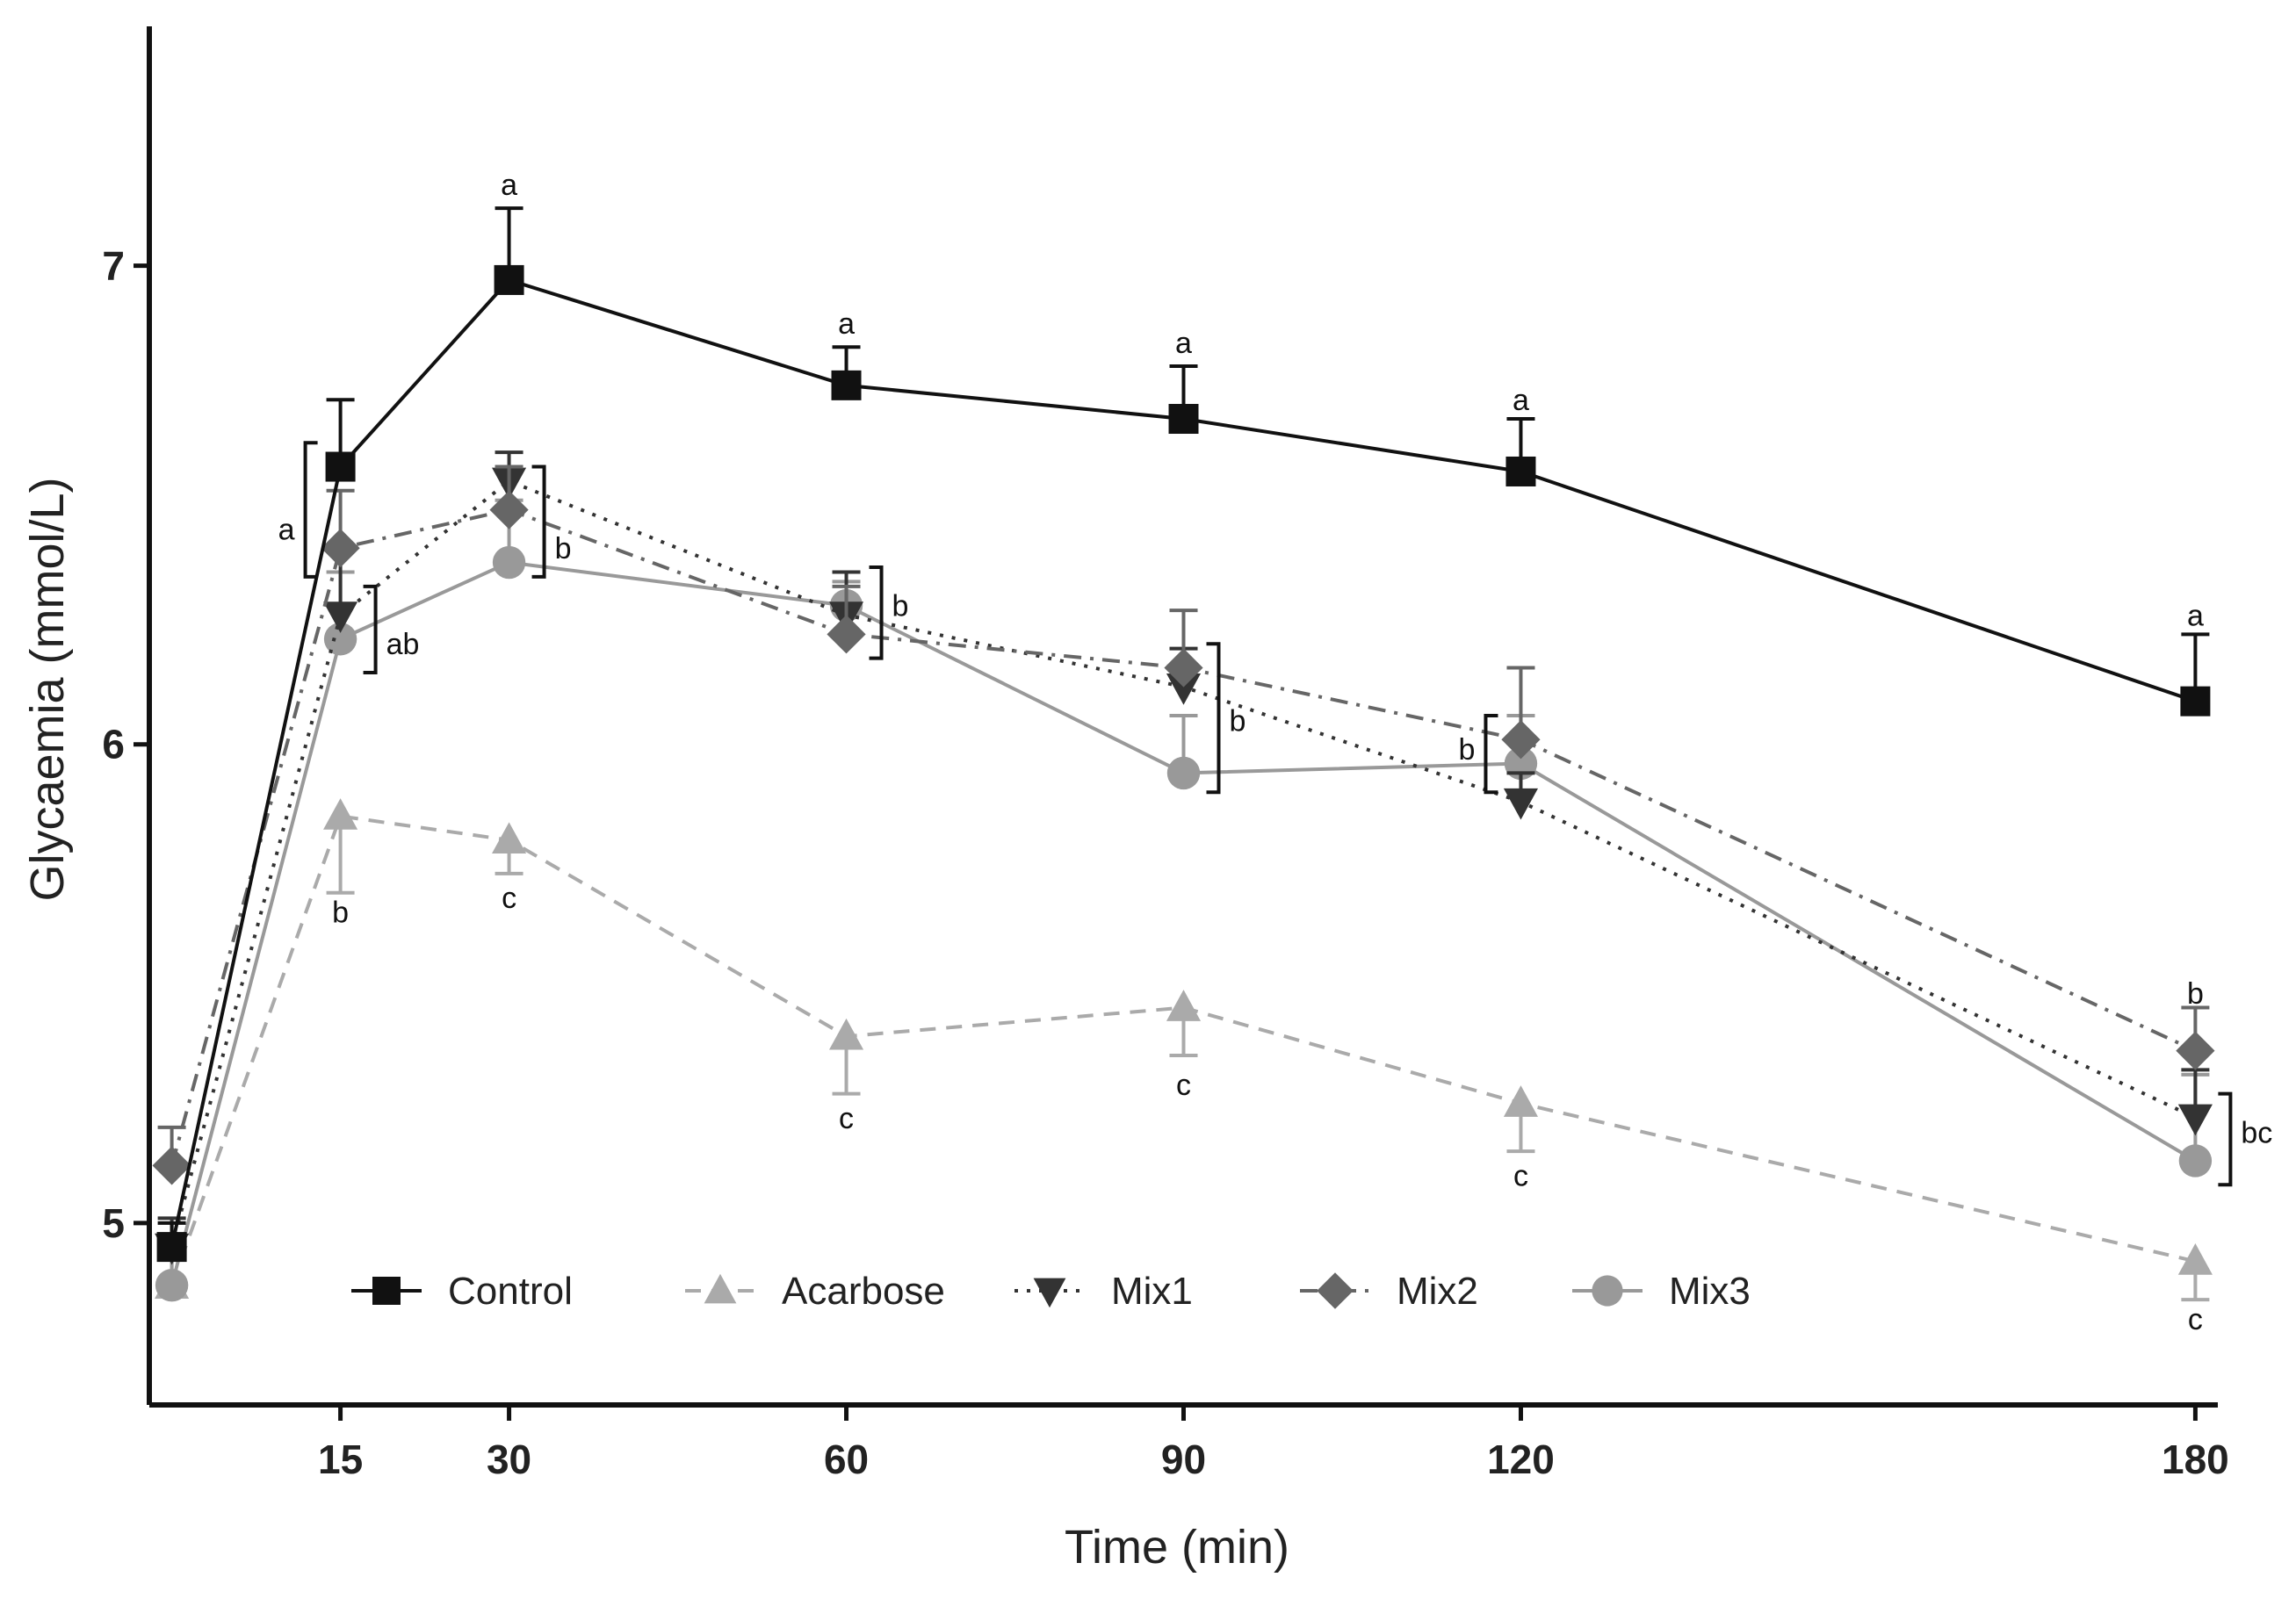 The image size is (2296, 1606). What do you see at coordinates (340, 914) in the screenshot?
I see `sig-label-7: b` at bounding box center [340, 914].